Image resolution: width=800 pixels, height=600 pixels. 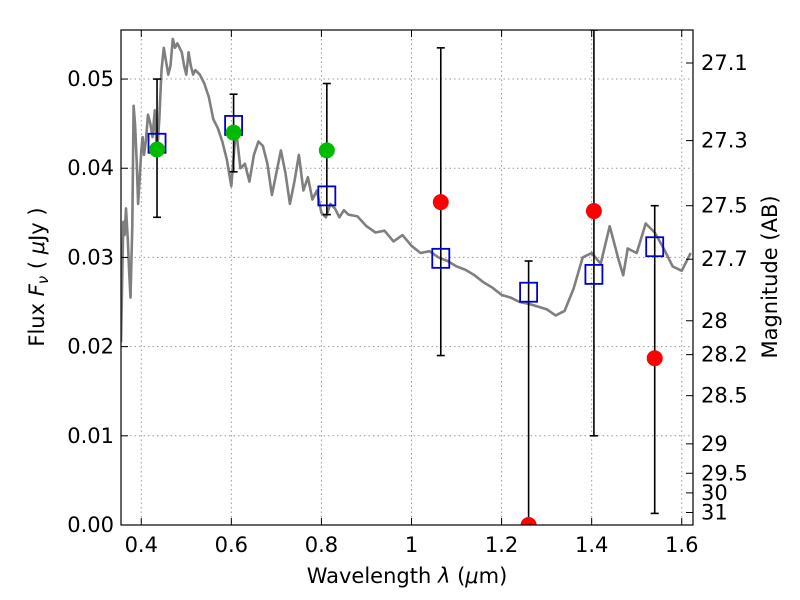 What do you see at coordinates (321, 545) in the screenshot?
I see `x-tick-label: 0.8` at bounding box center [321, 545].